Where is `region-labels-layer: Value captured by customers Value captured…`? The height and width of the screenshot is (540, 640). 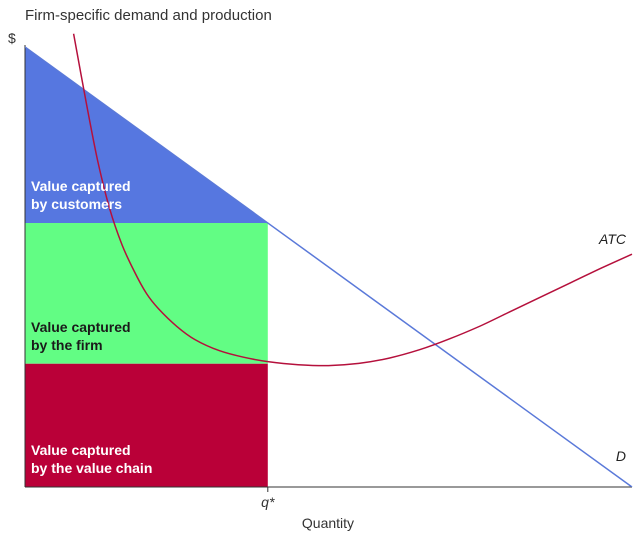 region-labels-layer: Value captured by customers Value captured… is located at coordinates (91, 327).